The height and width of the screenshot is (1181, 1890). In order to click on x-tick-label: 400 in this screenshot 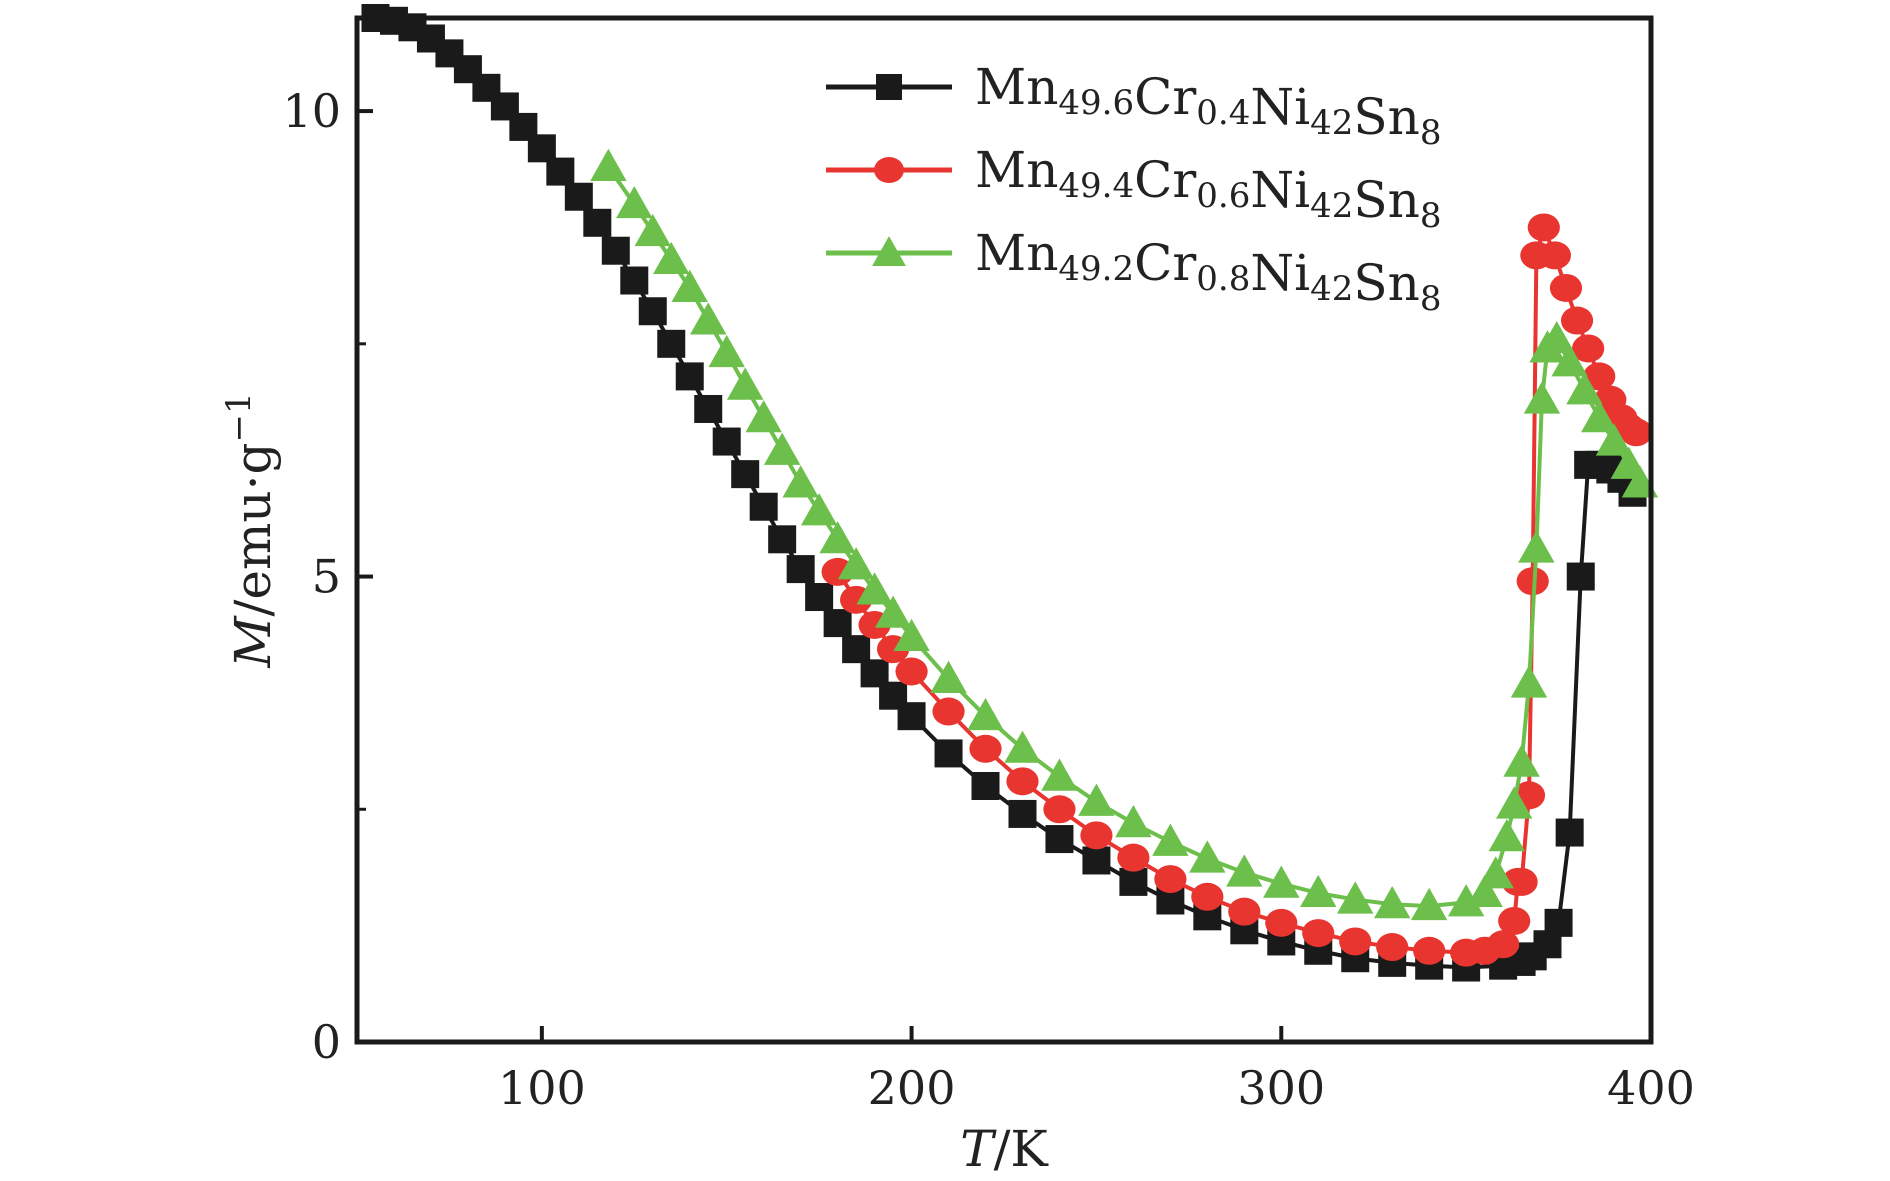, I will do `click(1651, 1088)`.